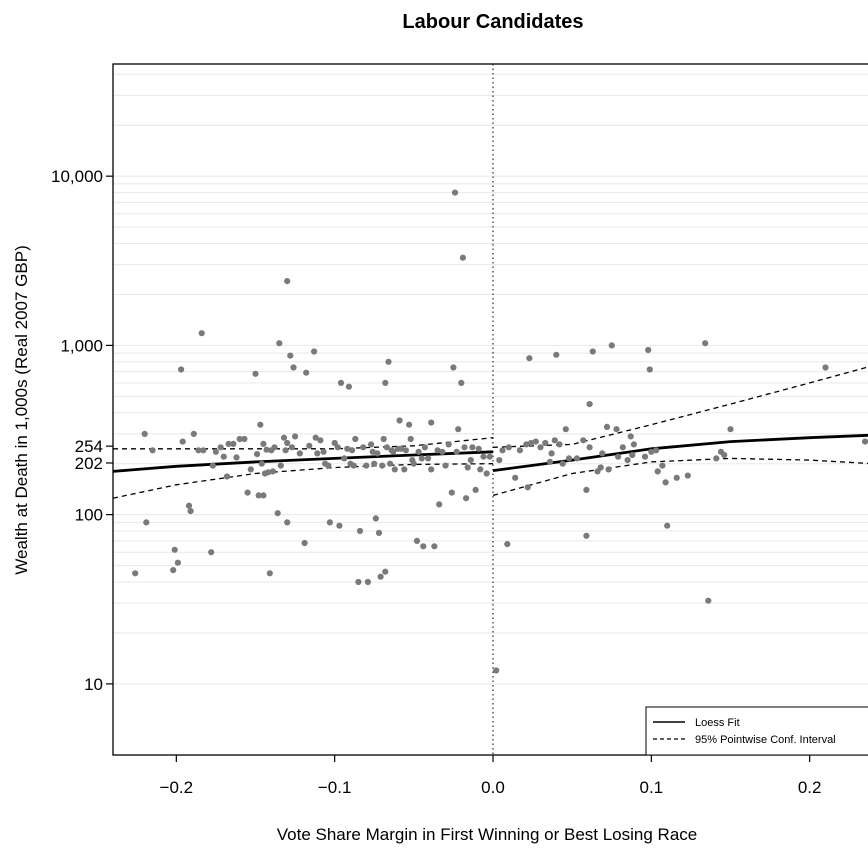 The width and height of the screenshot is (868, 850). I want to click on legend-box, so click(756, 731).